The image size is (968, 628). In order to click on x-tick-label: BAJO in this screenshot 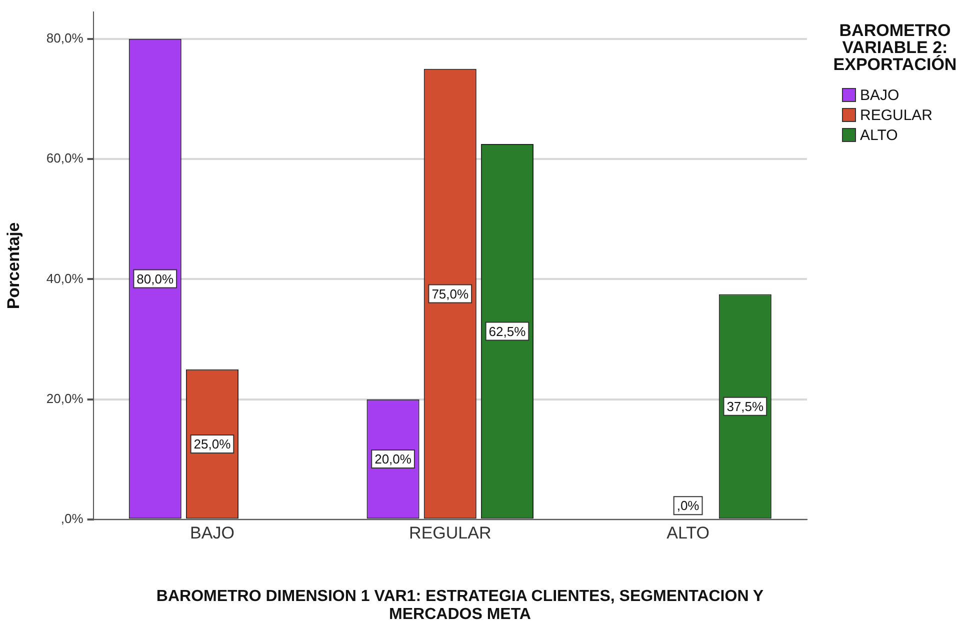, I will do `click(212, 532)`.